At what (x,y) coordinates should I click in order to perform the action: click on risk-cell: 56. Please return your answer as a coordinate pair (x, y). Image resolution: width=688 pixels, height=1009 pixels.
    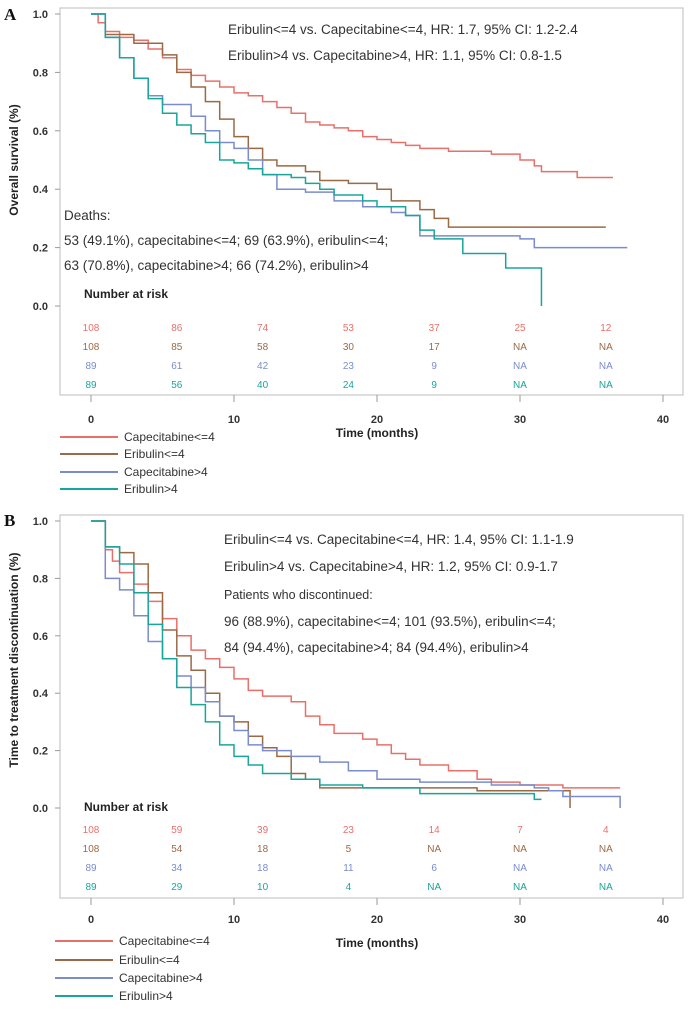
    Looking at the image, I should click on (177, 385).